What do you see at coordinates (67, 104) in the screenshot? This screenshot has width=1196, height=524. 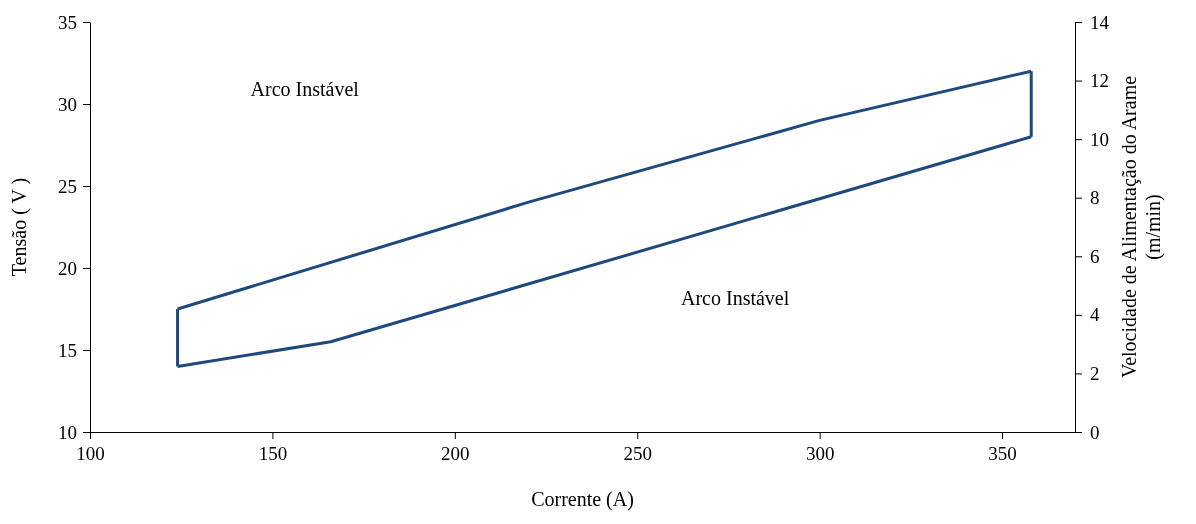 I see `y-tick-label: 30` at bounding box center [67, 104].